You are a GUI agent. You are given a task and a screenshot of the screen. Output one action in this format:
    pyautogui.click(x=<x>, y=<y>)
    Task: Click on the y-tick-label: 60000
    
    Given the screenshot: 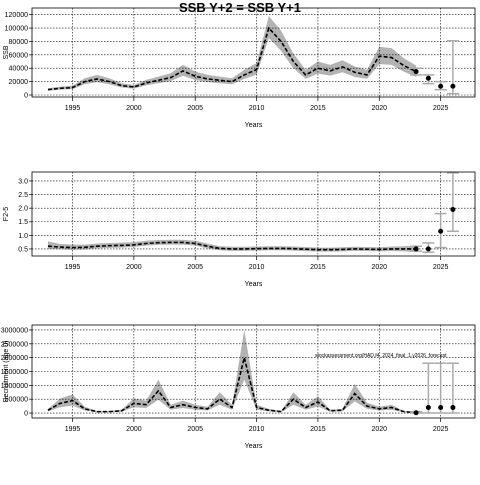 What is the action you would take?
    pyautogui.click(x=19, y=55)
    